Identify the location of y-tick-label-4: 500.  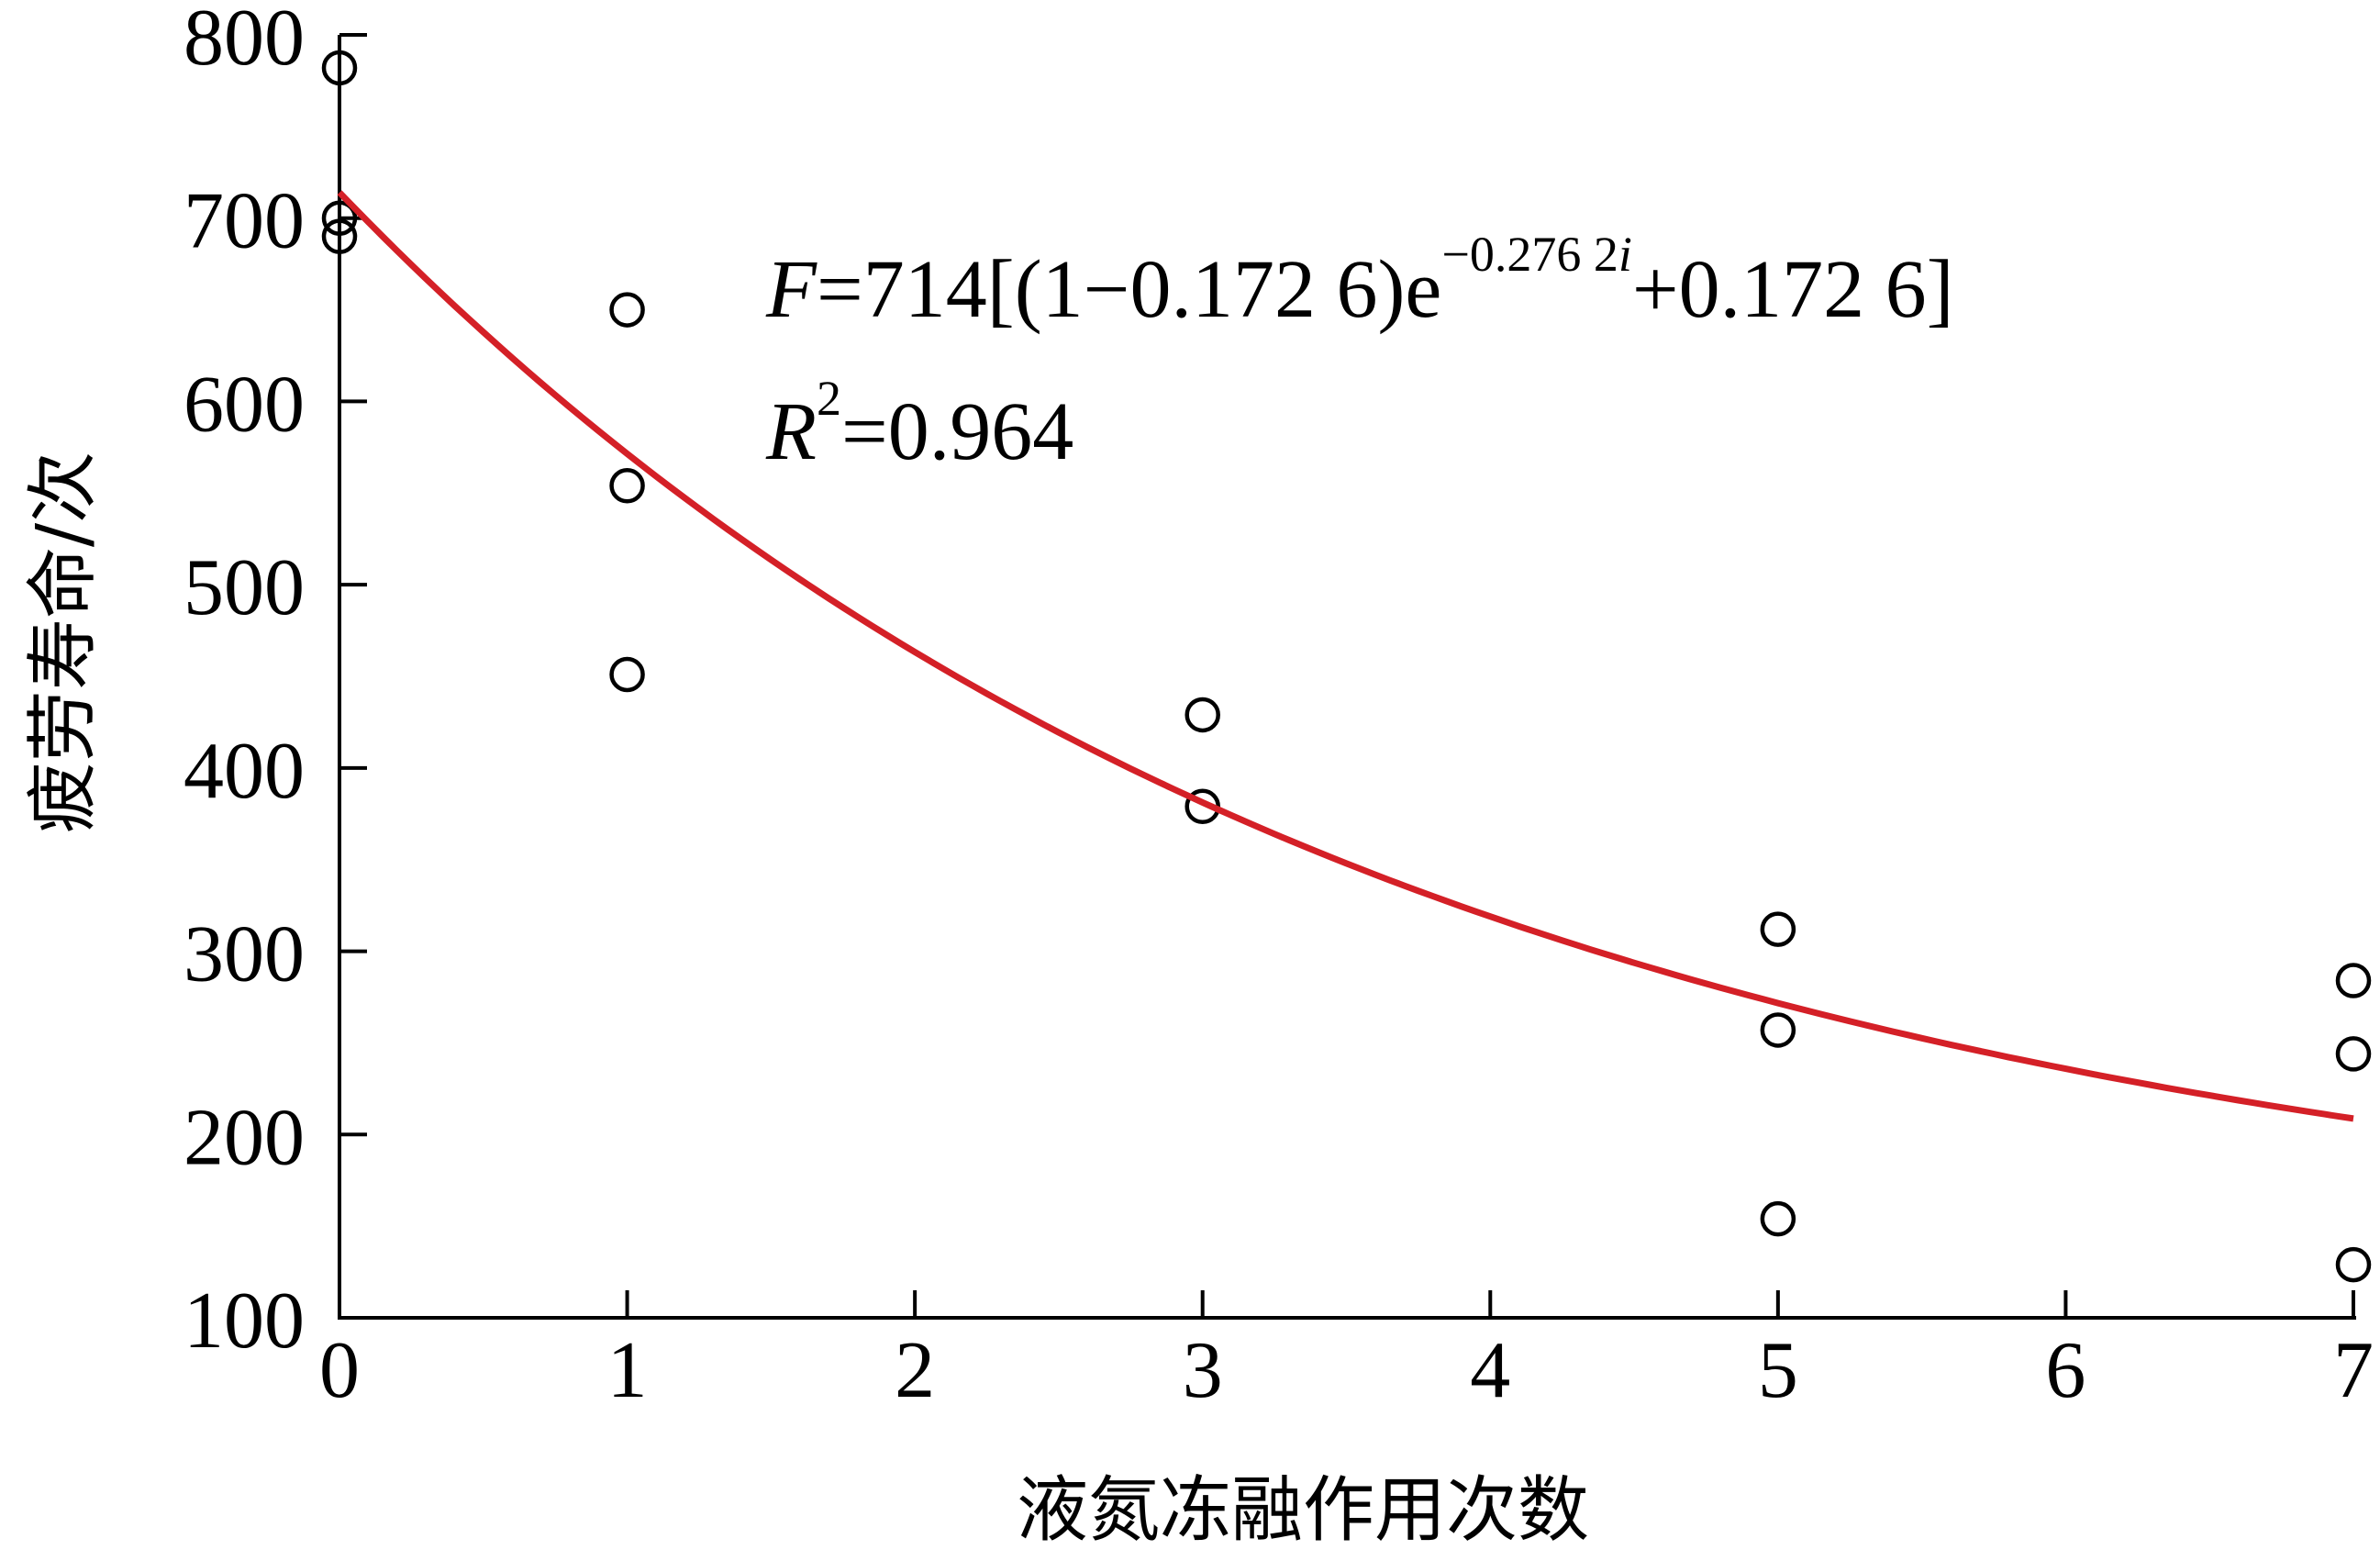
(244, 587).